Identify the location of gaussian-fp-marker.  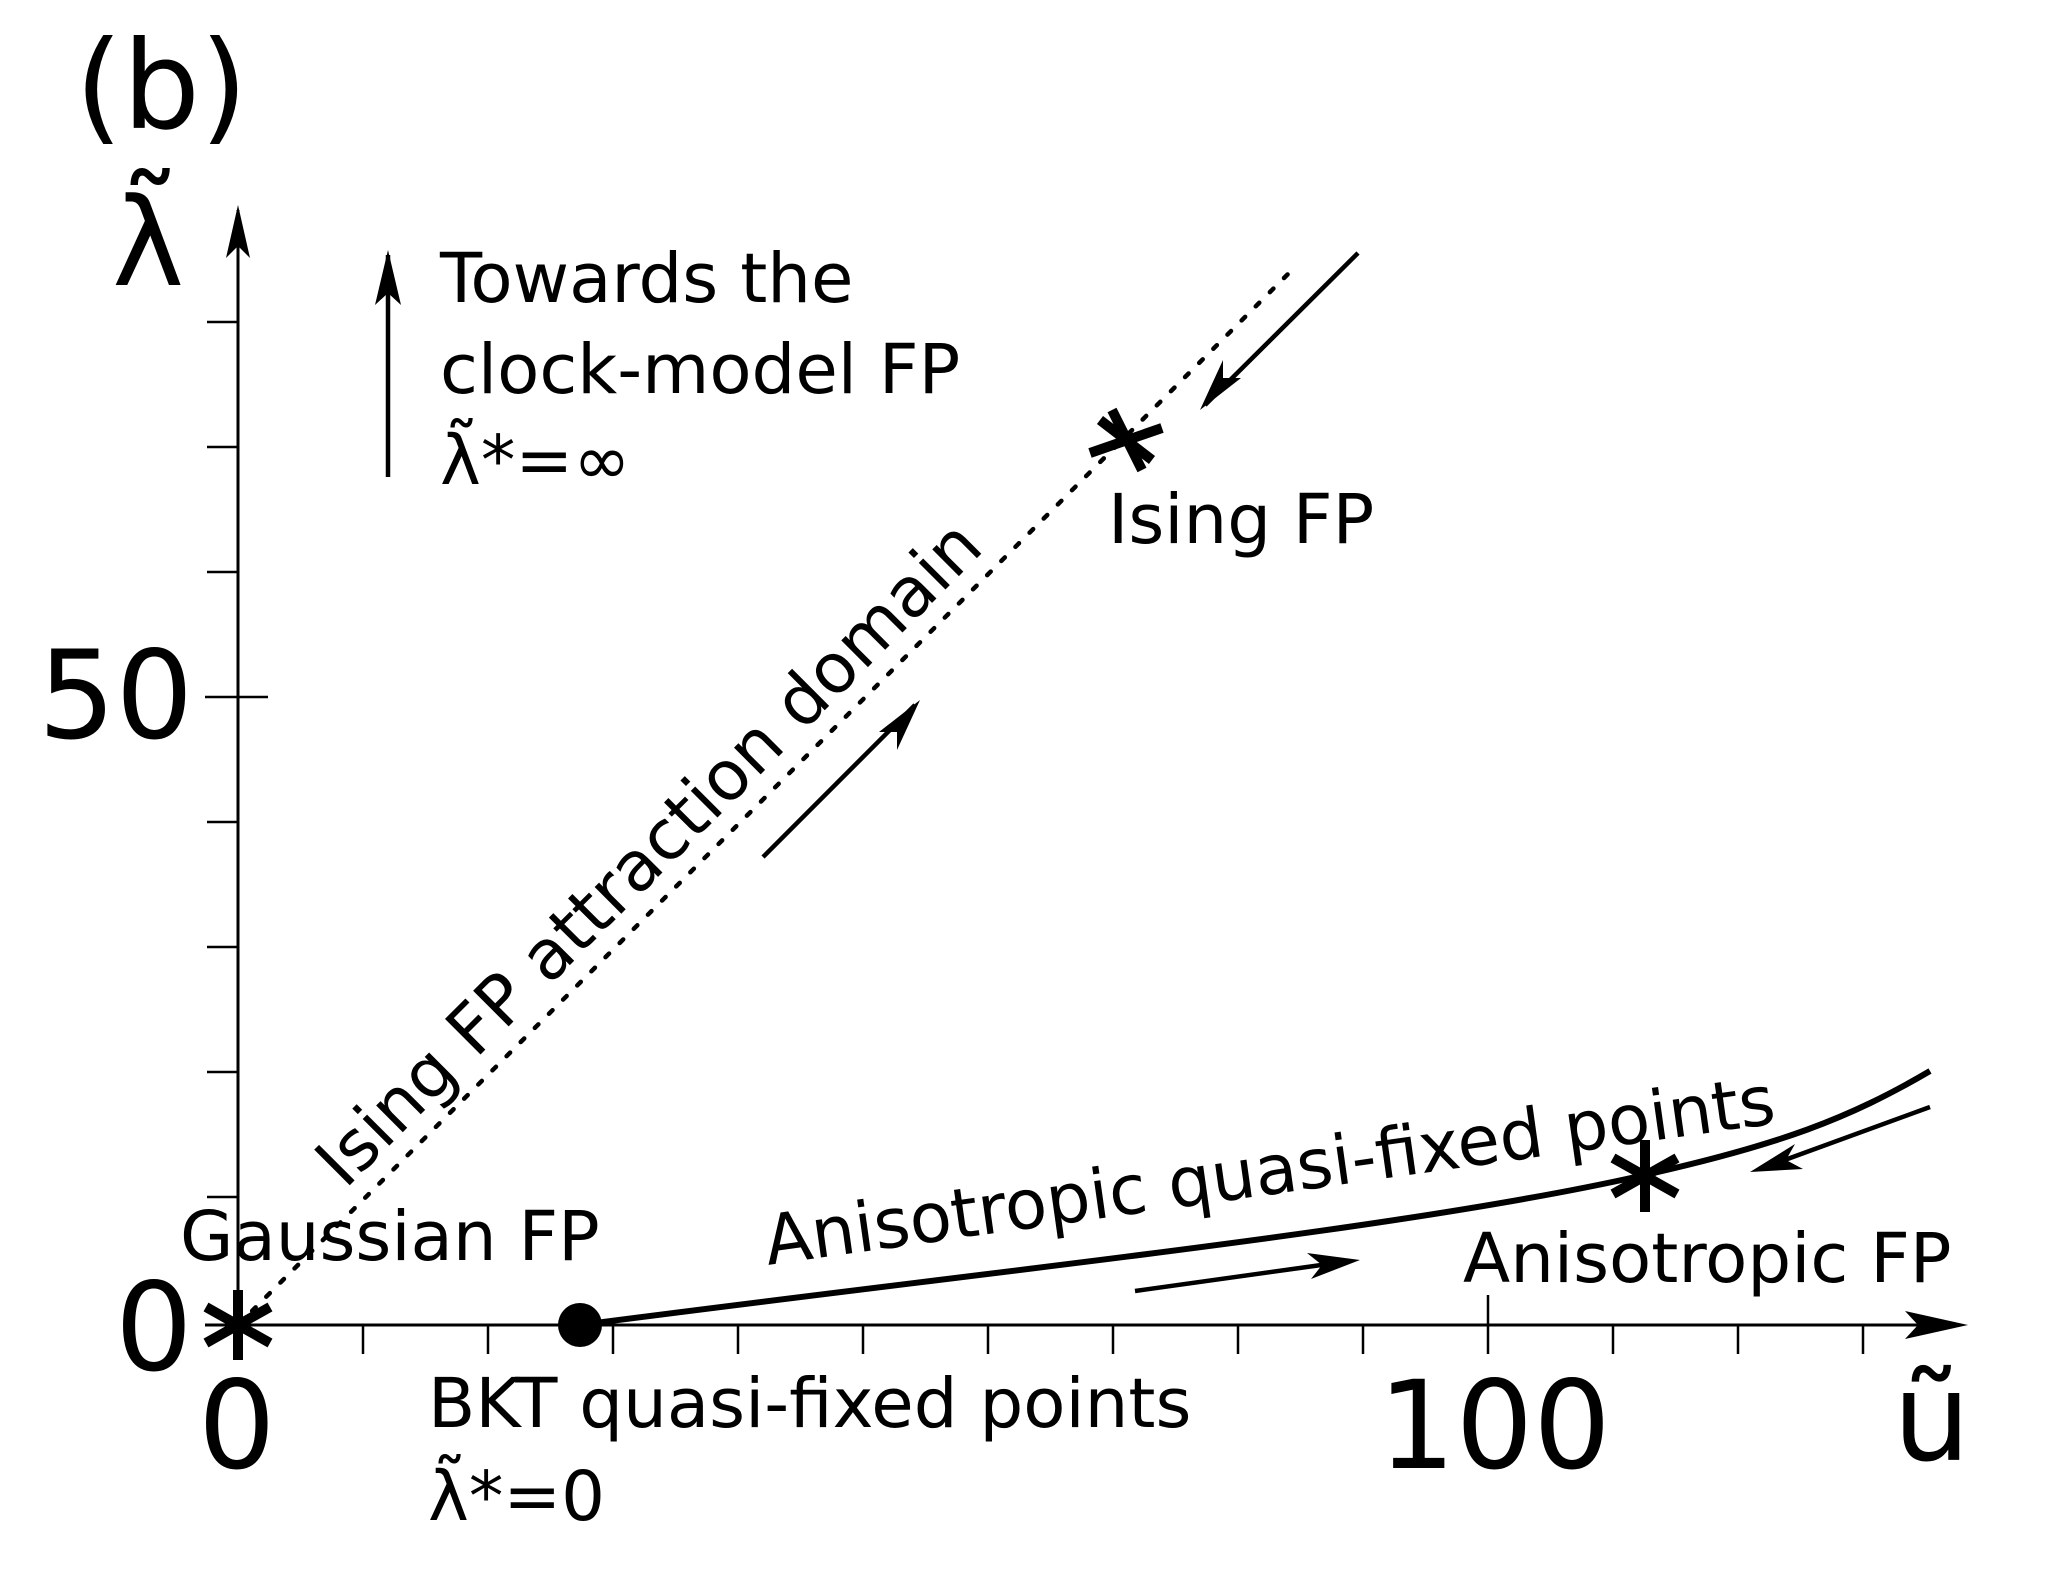
(238, 1325).